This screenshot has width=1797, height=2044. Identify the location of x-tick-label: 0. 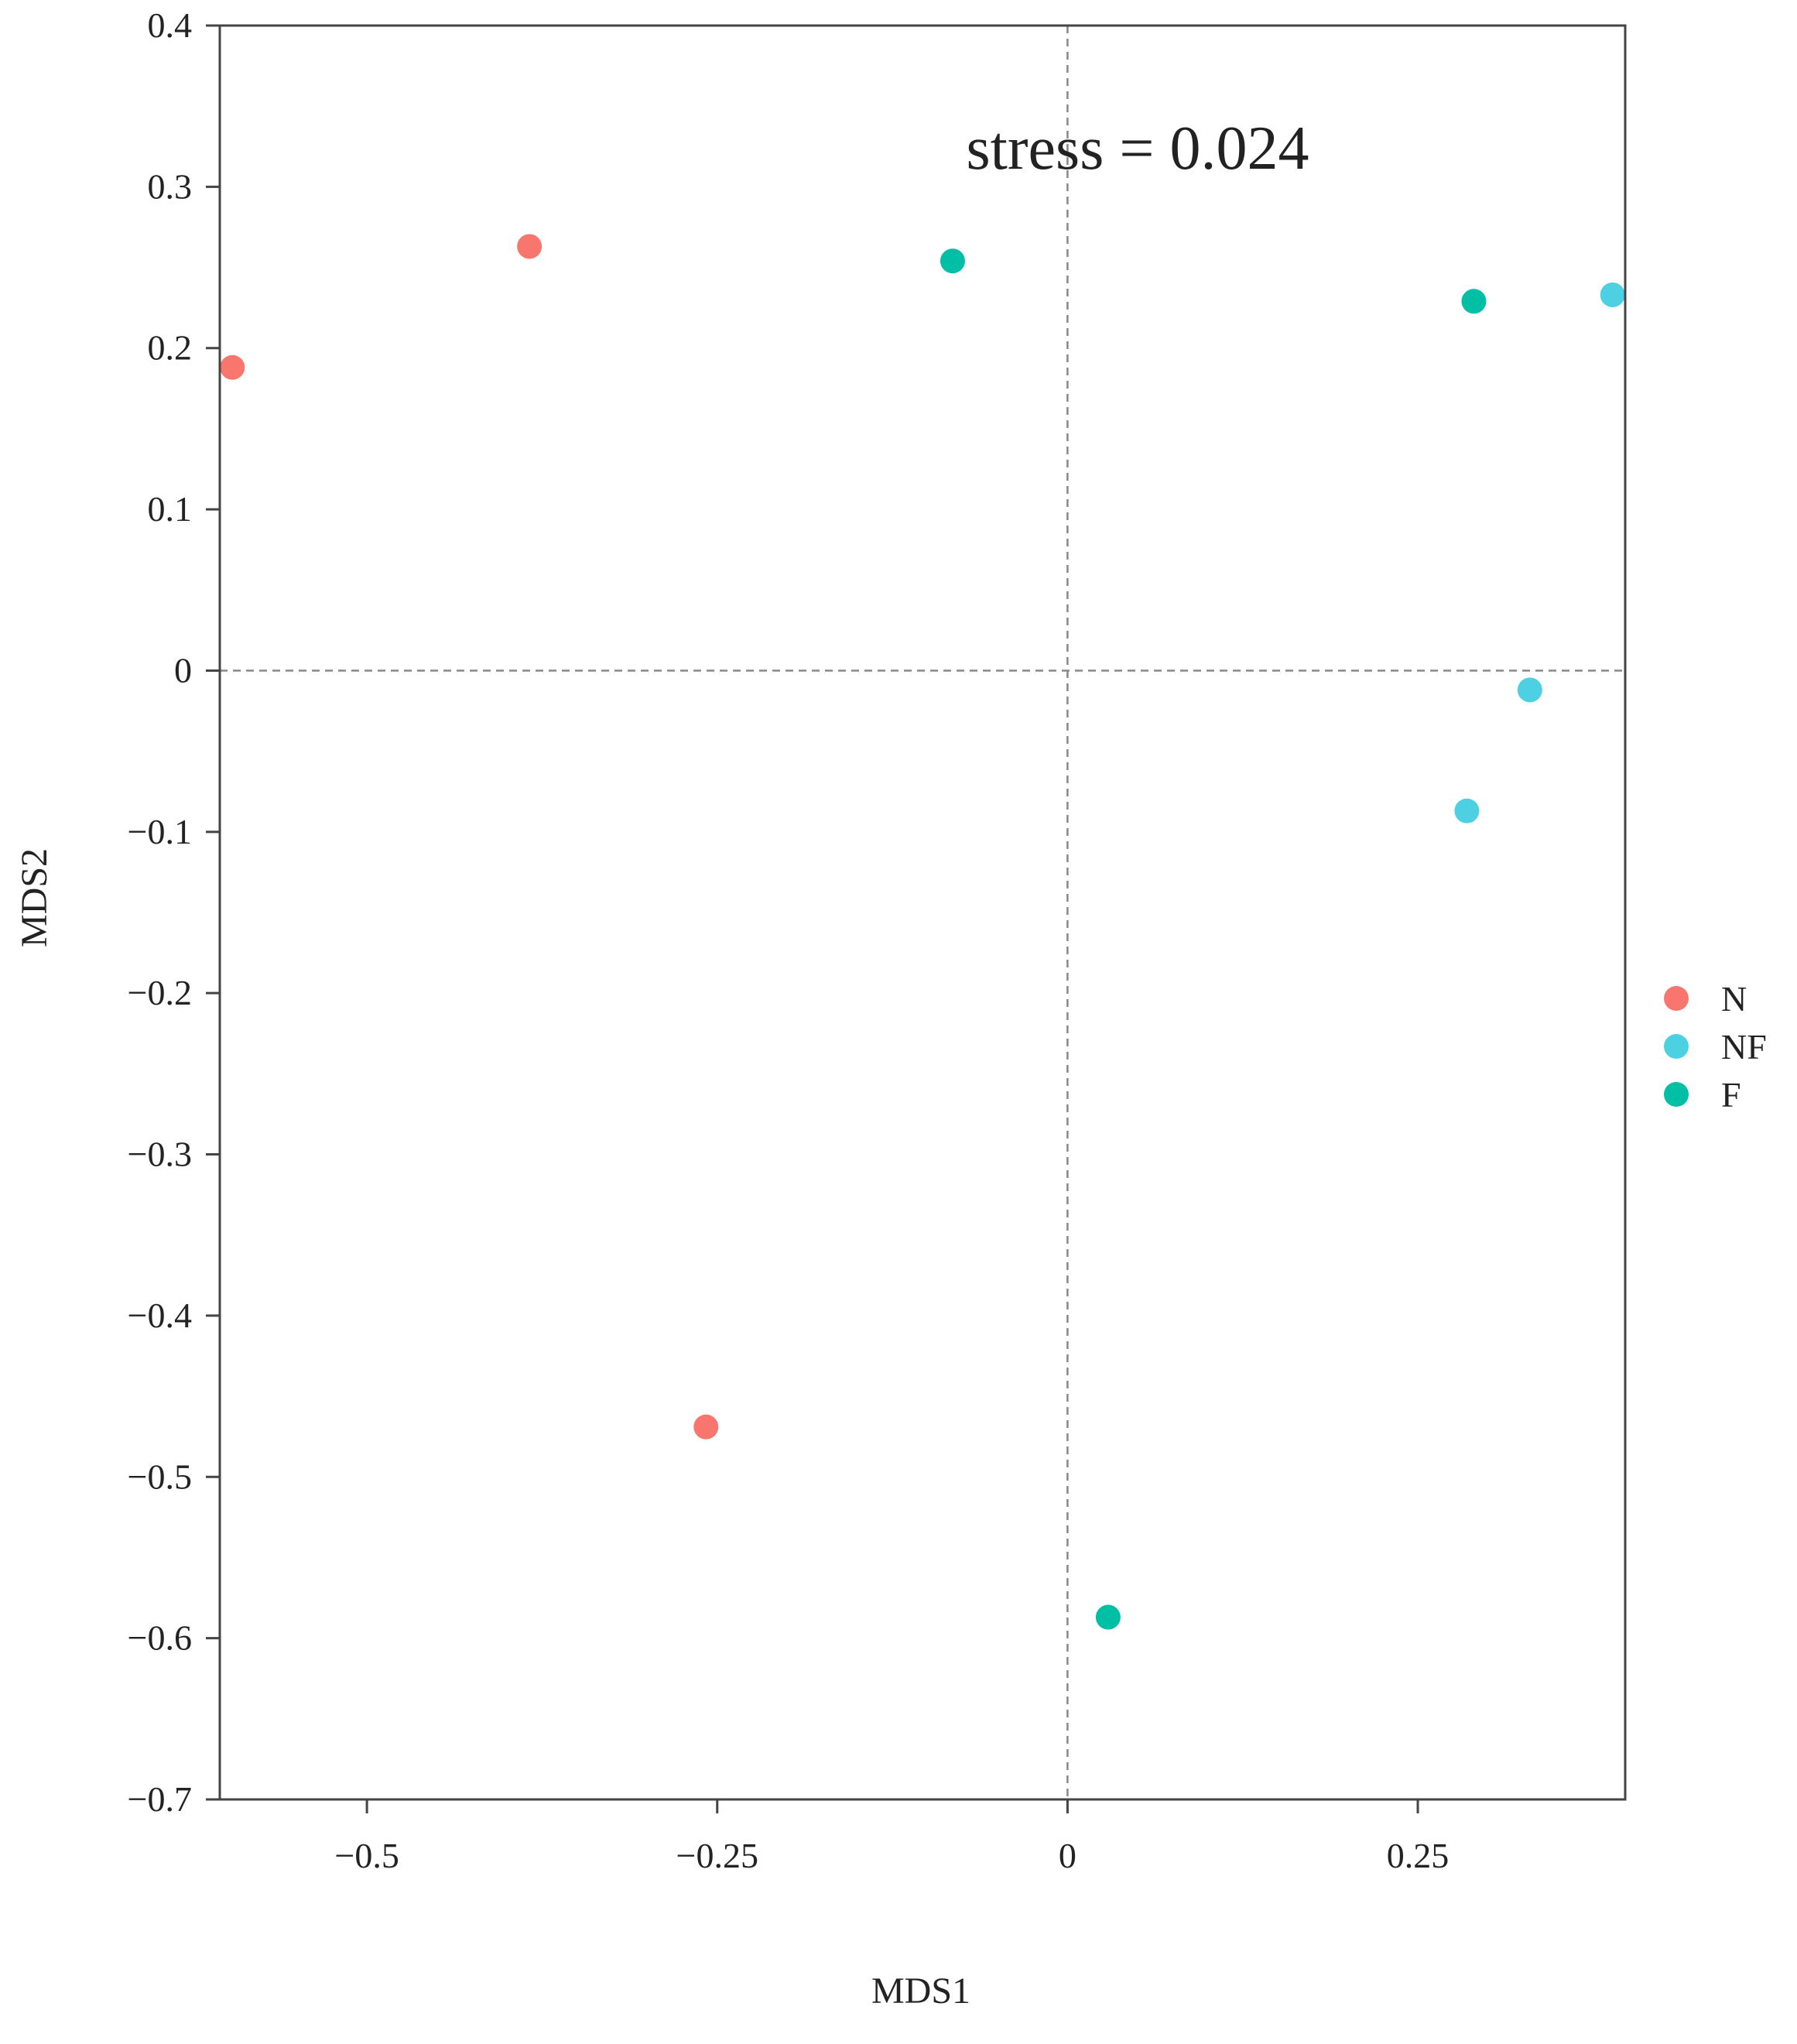
(1067, 1855).